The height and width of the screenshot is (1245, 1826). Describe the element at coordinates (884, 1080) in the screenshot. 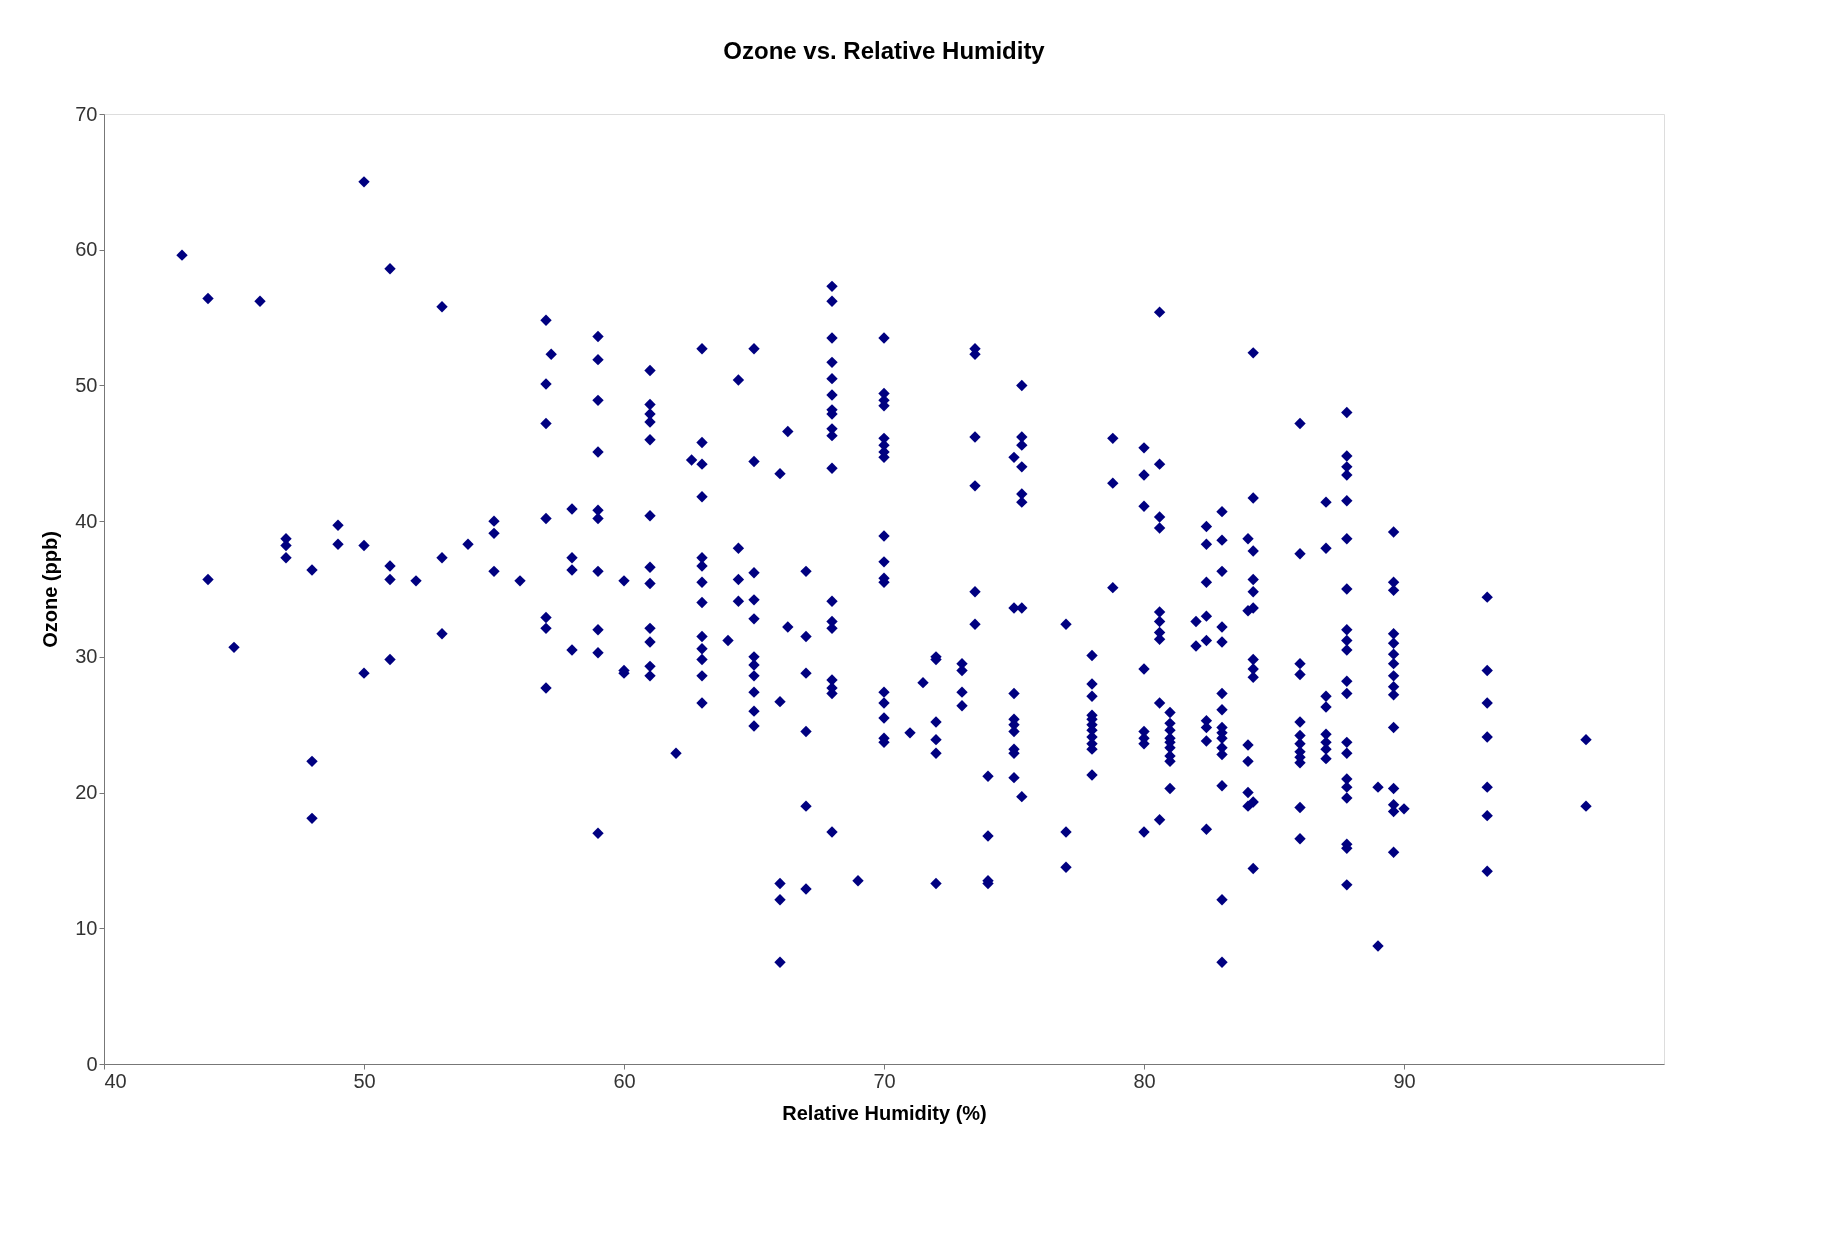

I see `x-tick-label: 70` at that location.